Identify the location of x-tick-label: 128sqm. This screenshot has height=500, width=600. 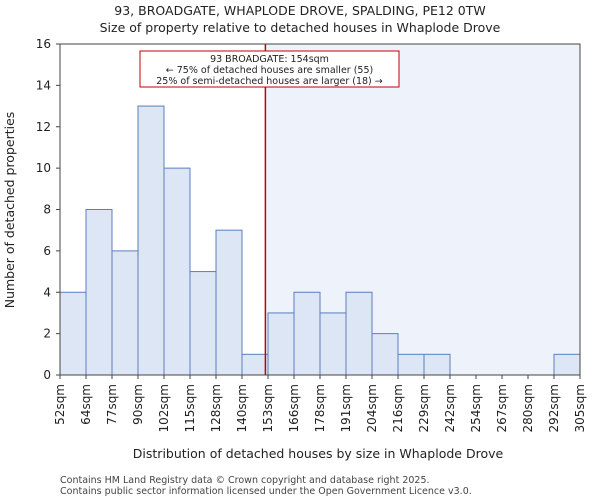
(216, 408).